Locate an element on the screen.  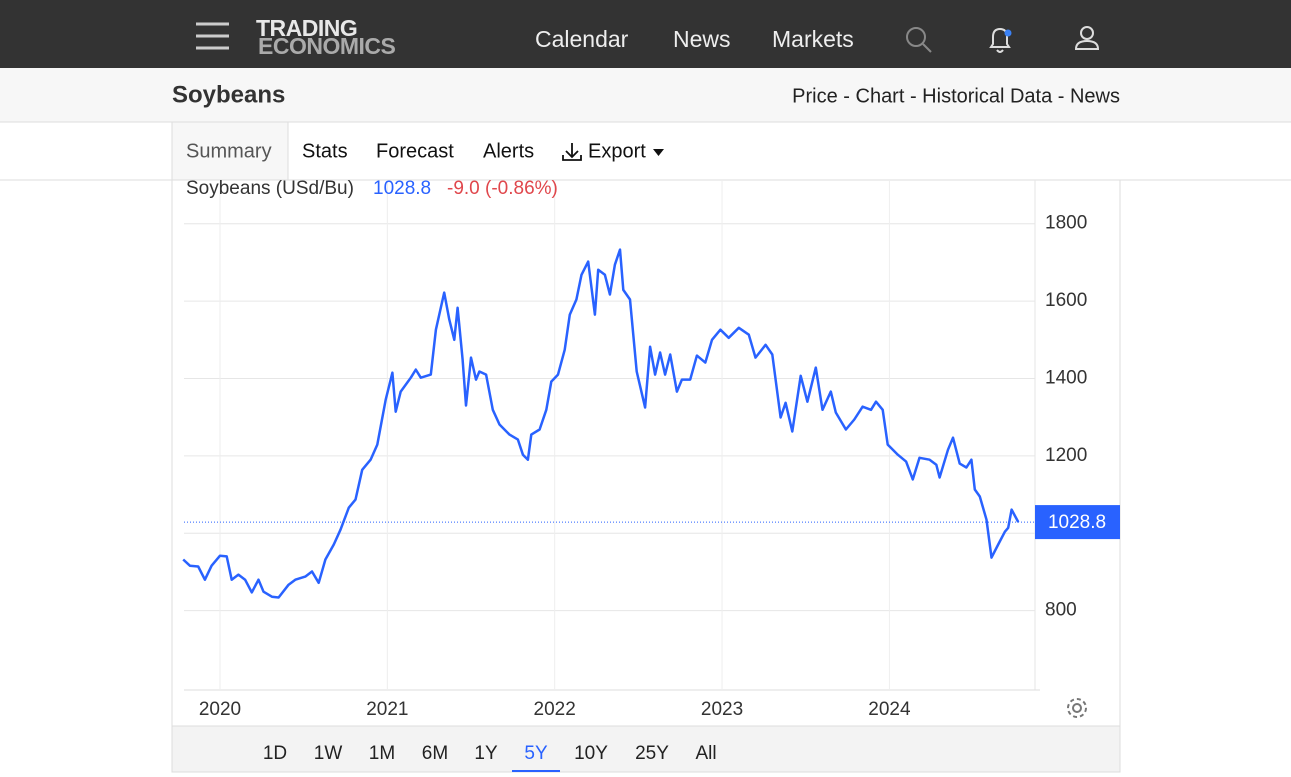
x-tick-label: 2024 is located at coordinates (889, 709).